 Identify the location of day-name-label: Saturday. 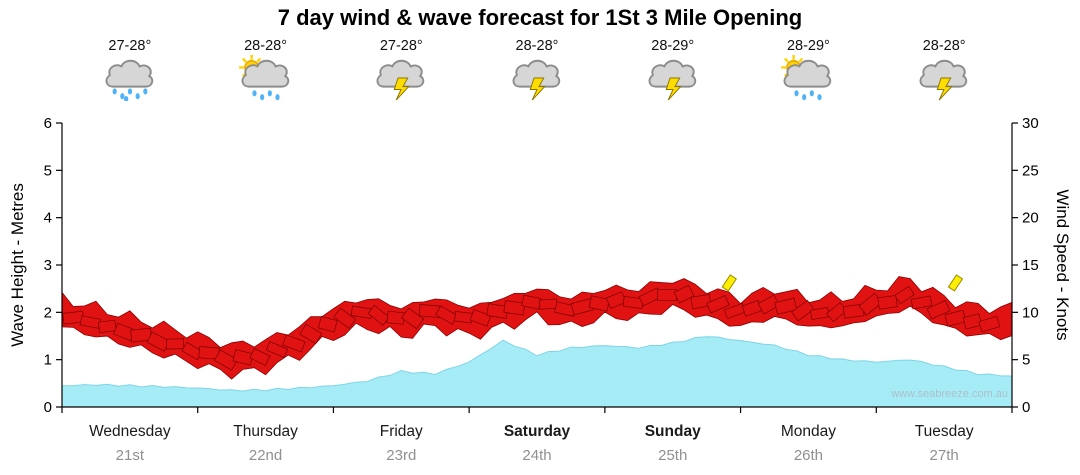
(537, 431).